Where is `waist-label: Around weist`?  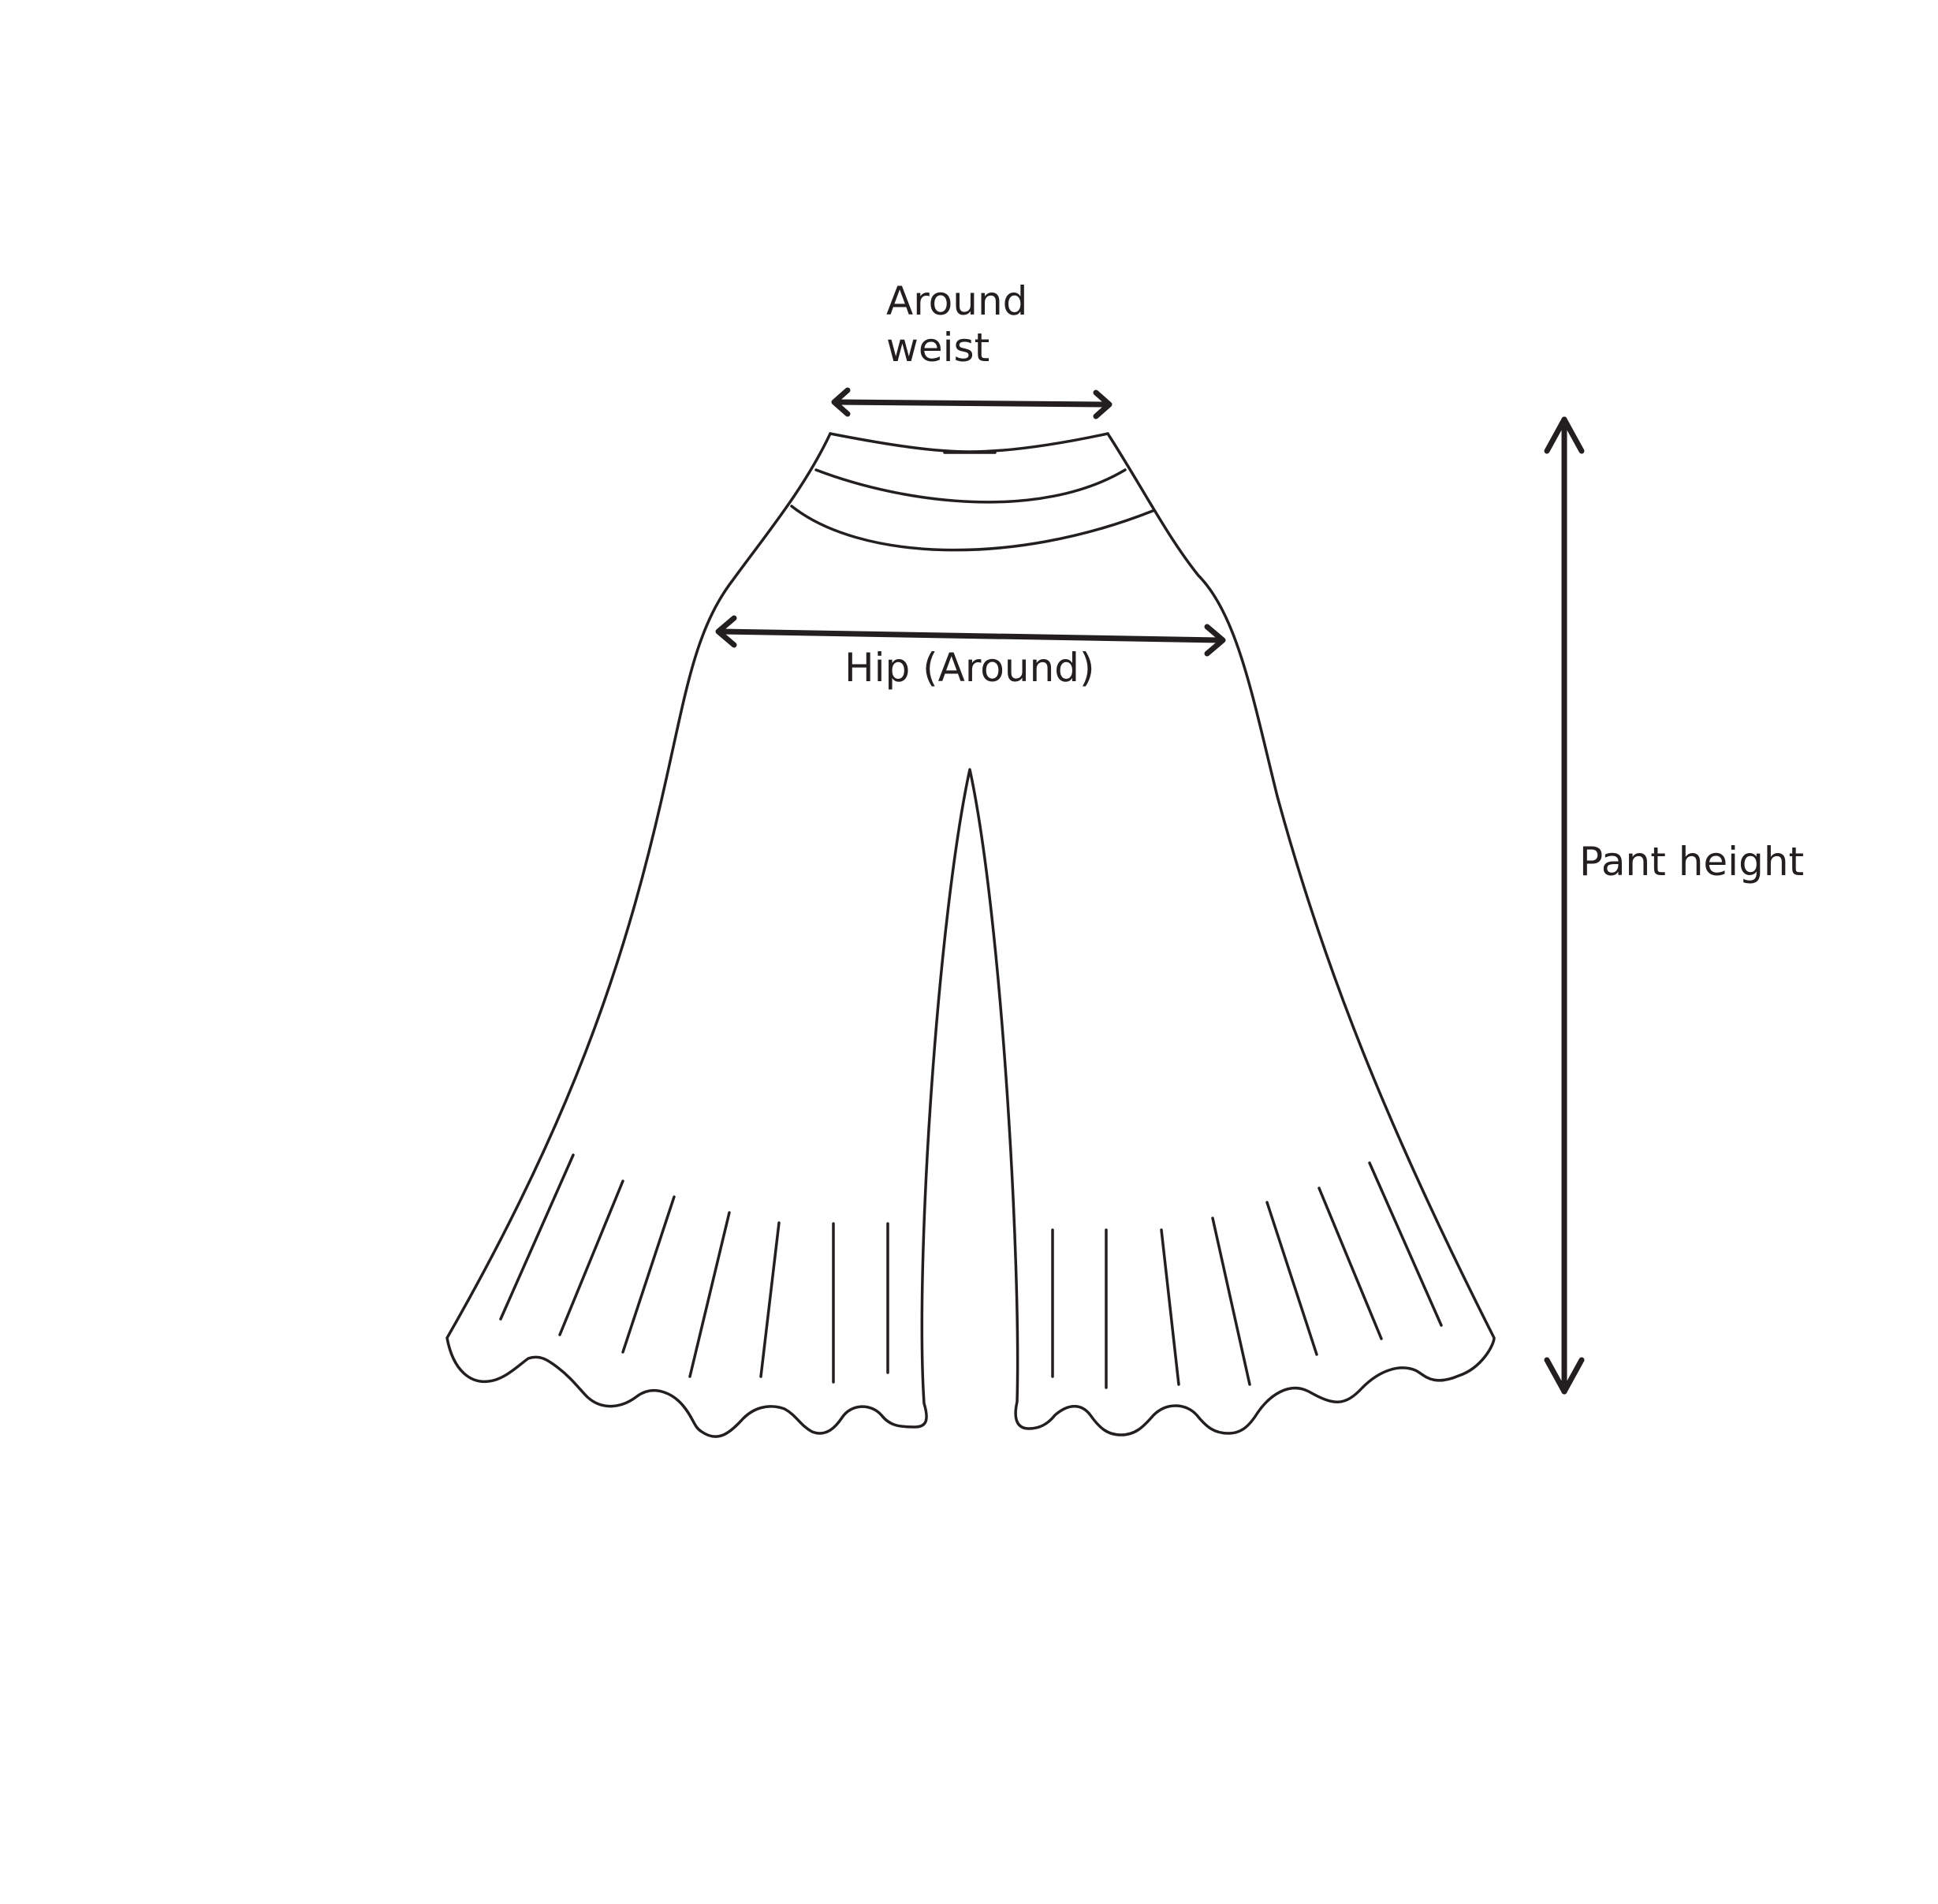
waist-label: Around weist is located at coordinates (956, 324).